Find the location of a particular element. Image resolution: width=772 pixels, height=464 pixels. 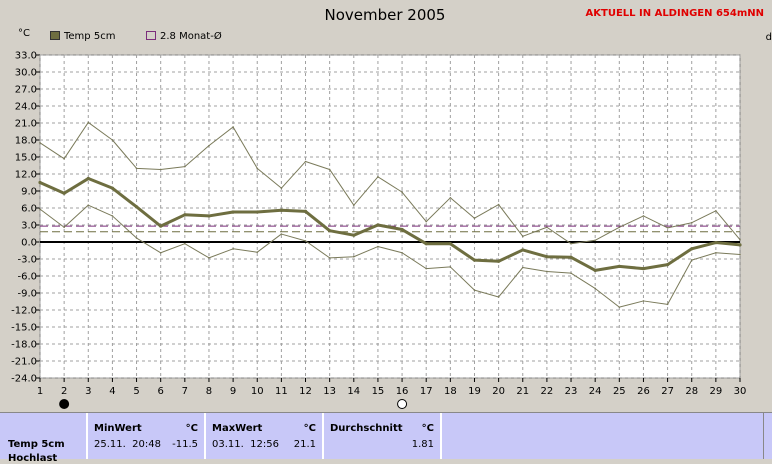

footer-max-cell: MaxWert °C 03.11. 12:56 21.1 is located at coordinates (265, 436).